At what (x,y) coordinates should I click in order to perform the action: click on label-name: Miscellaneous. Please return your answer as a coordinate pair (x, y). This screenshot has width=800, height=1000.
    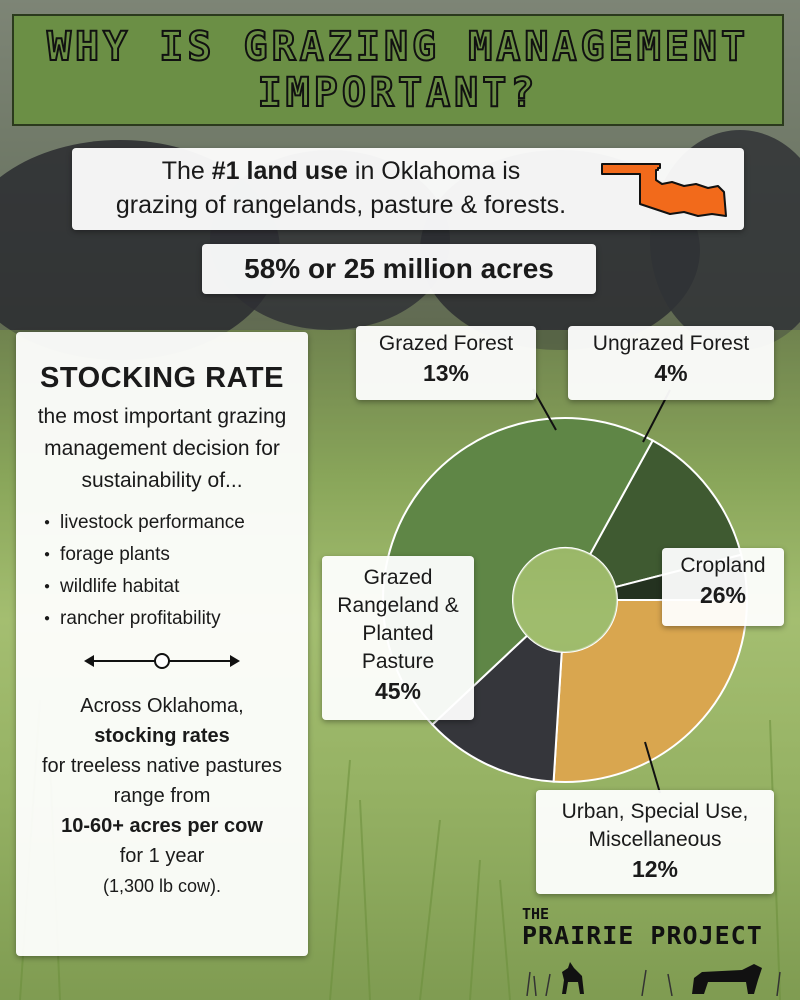
    Looking at the image, I should click on (655, 839).